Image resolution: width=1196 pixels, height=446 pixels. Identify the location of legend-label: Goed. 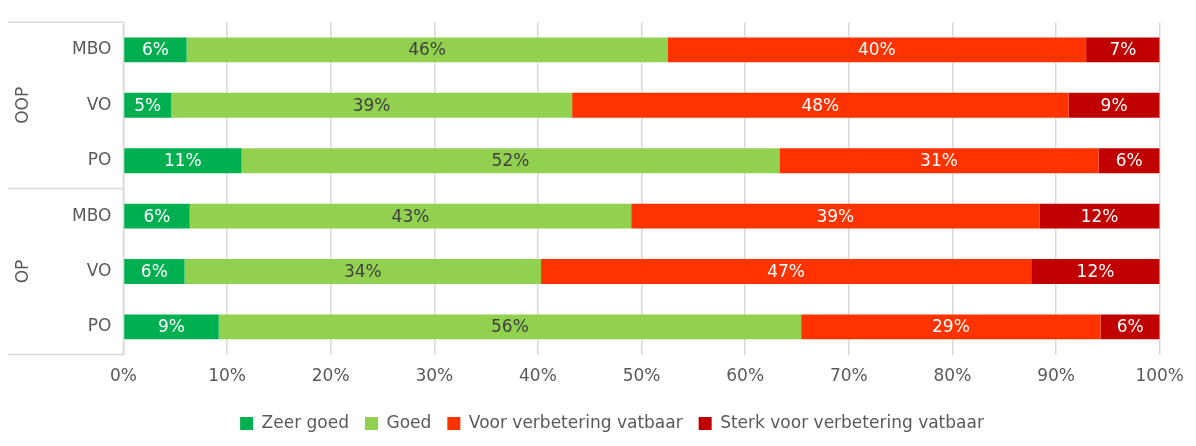
(409, 421).